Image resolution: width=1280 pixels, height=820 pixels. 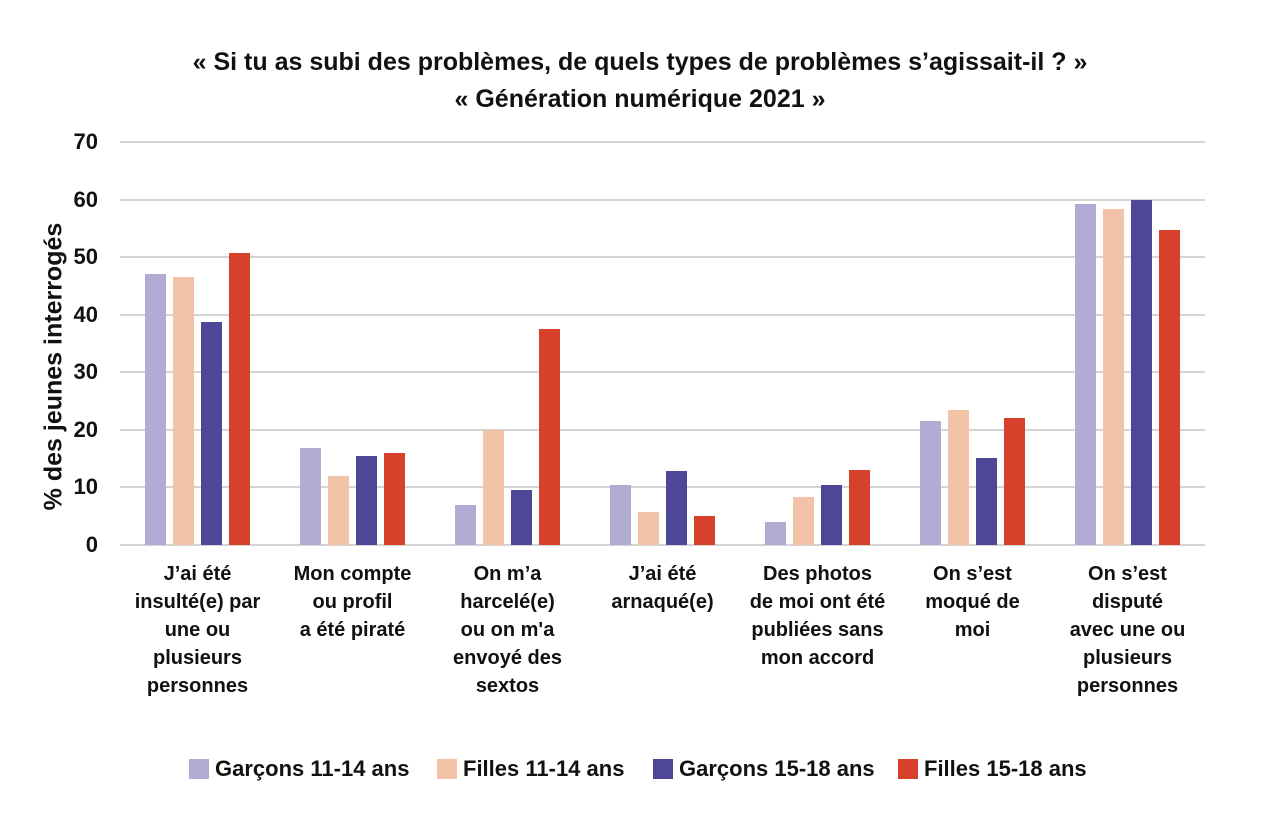 I want to click on legend-entry: Garçons 11-14 ans, so click(x=299, y=769).